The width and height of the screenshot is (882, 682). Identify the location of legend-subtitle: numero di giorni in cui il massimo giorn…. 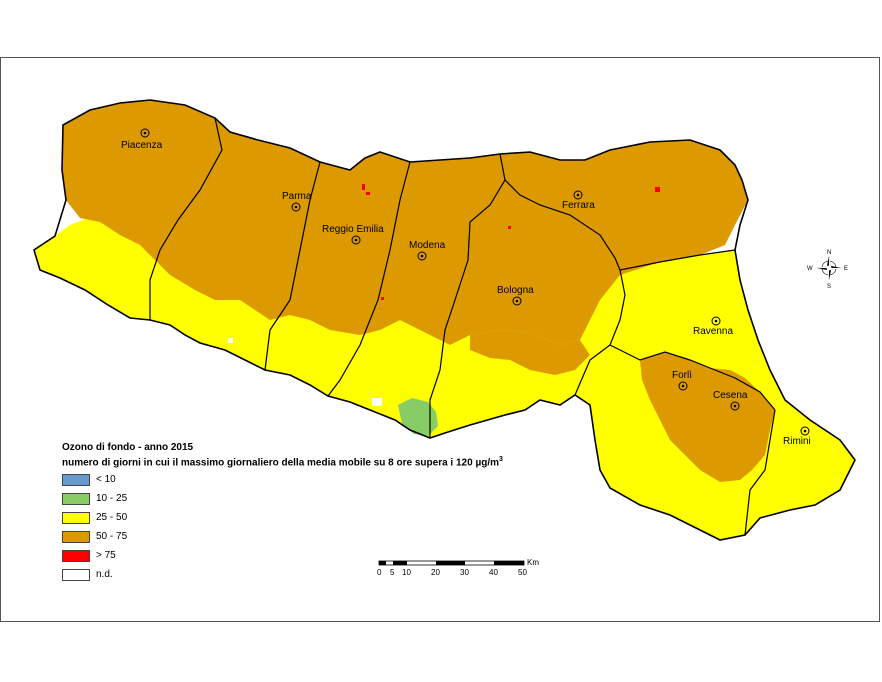
(282, 461).